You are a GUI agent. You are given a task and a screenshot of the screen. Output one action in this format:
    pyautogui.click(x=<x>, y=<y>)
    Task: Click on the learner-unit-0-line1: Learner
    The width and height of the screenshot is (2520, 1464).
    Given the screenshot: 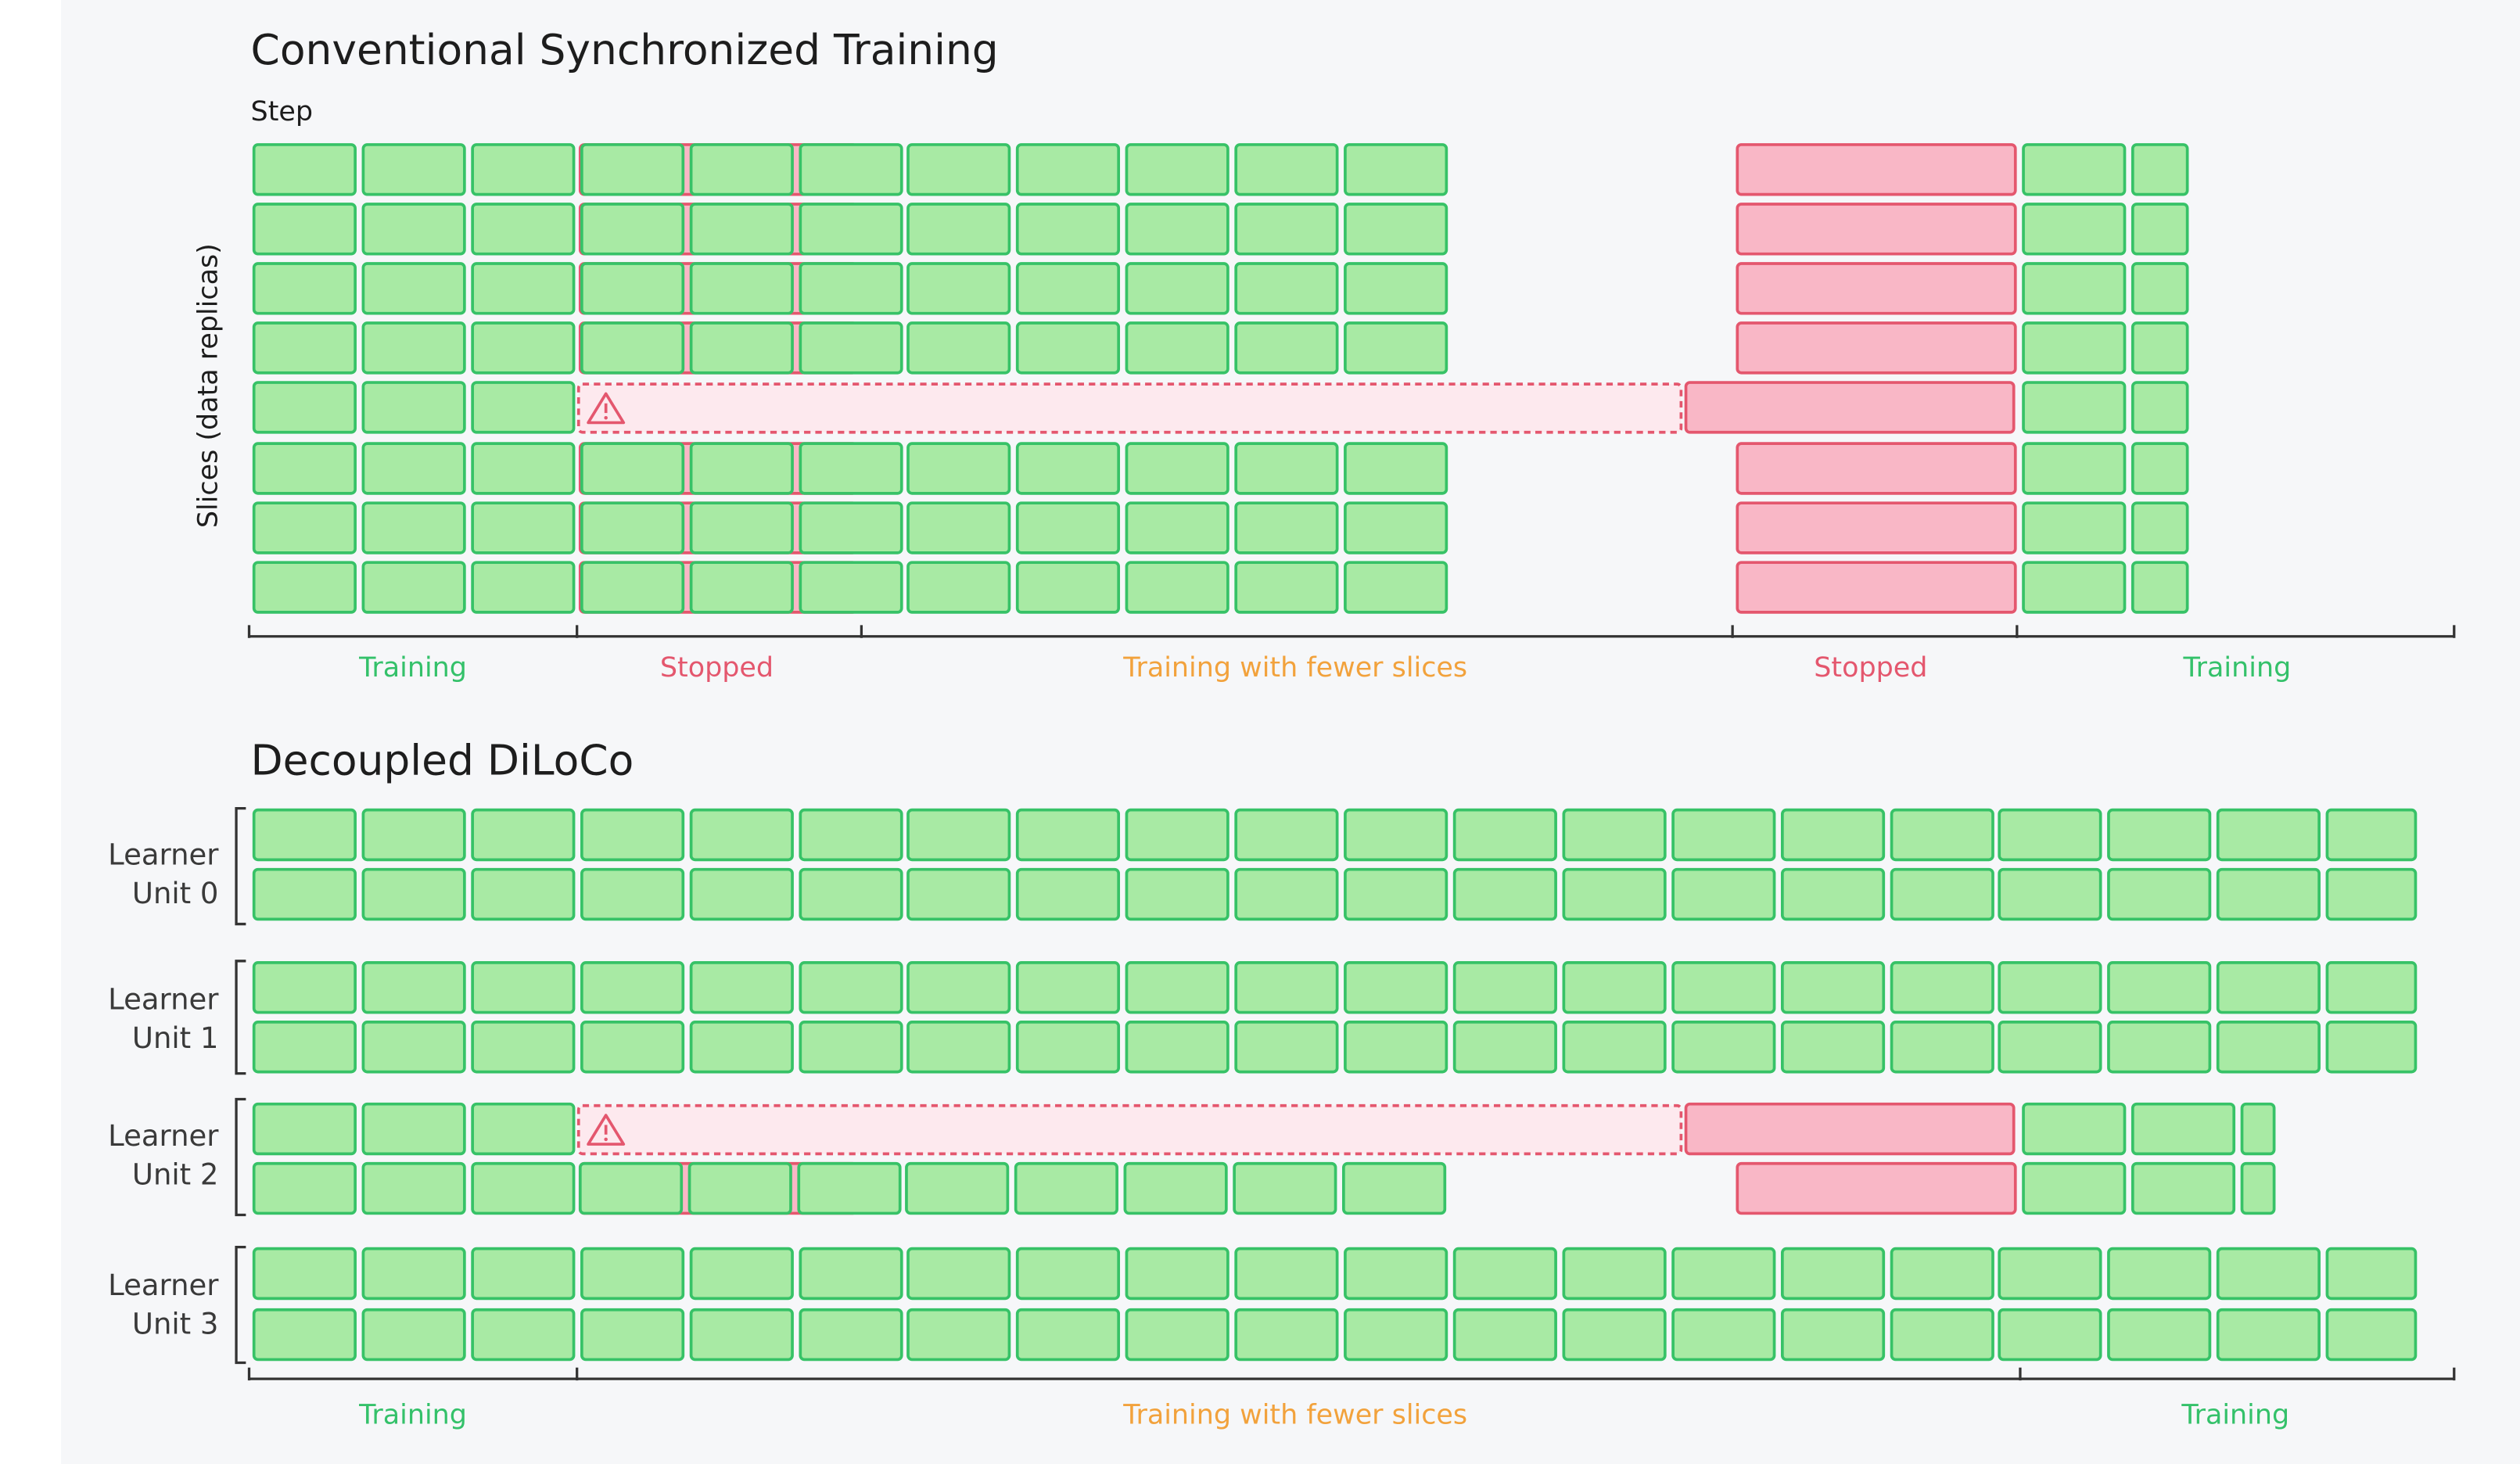 What is the action you would take?
    pyautogui.click(x=163, y=855)
    